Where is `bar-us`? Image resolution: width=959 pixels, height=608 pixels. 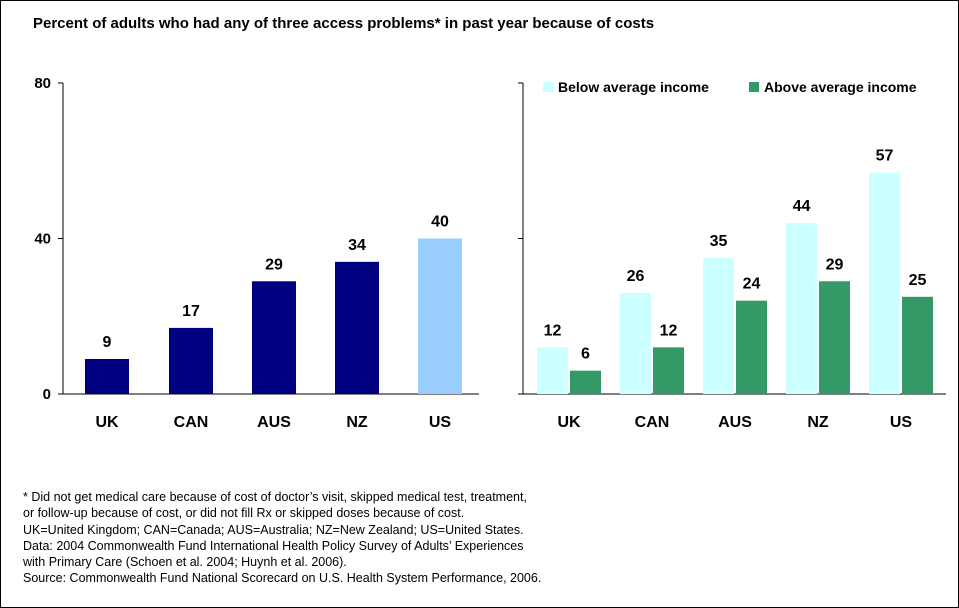
bar-us is located at coordinates (440, 316).